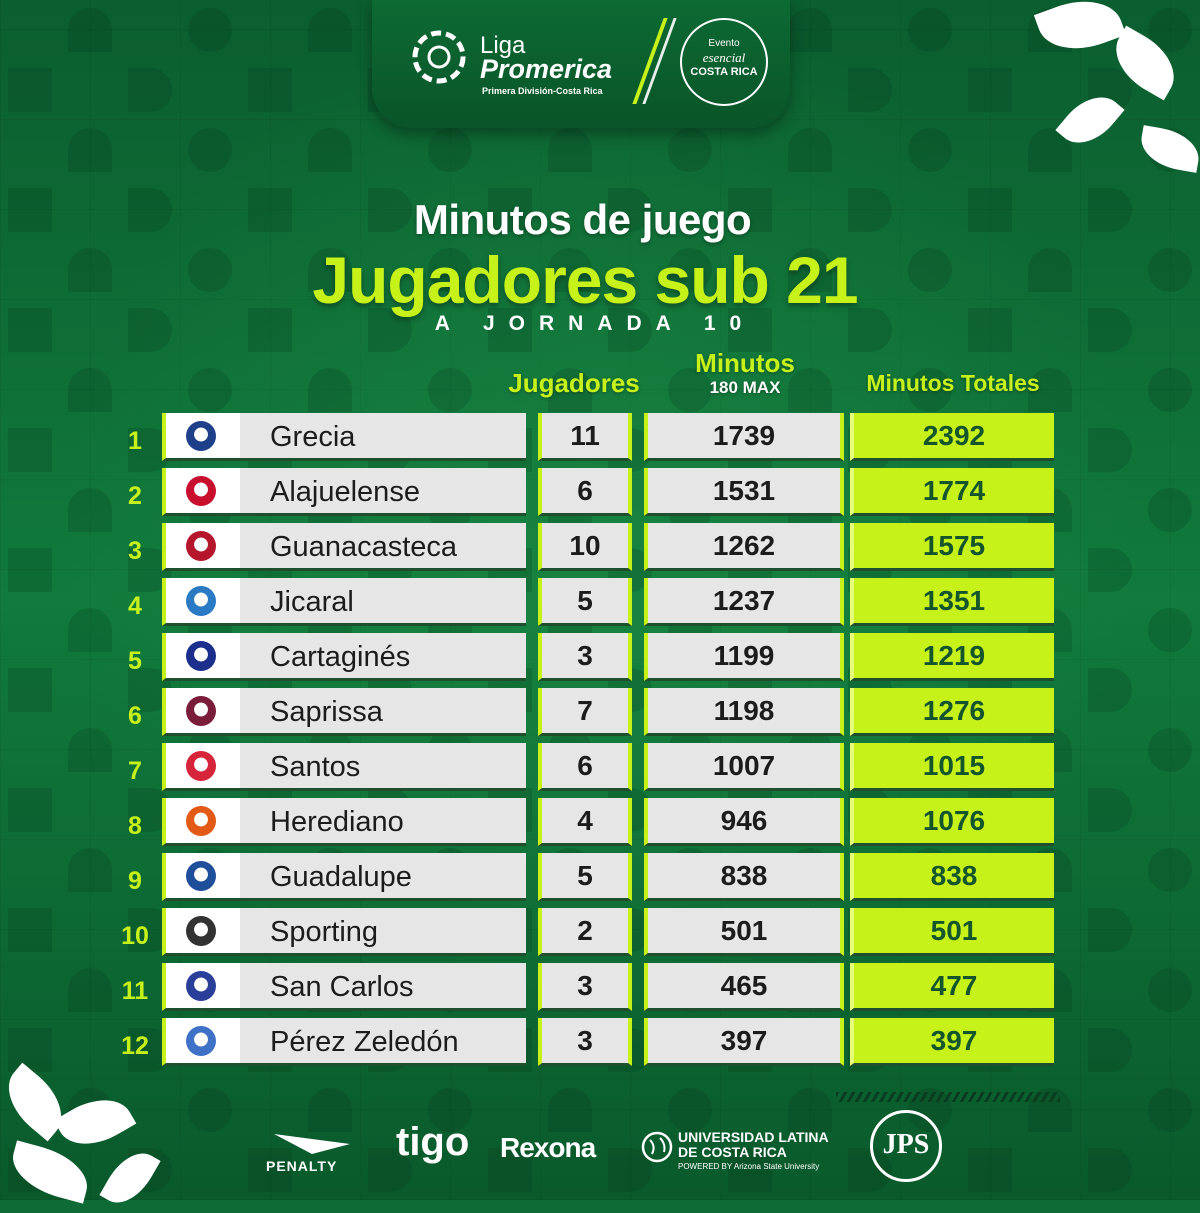  Describe the element at coordinates (313, 437) in the screenshot. I see `team-name: Grecia` at that location.